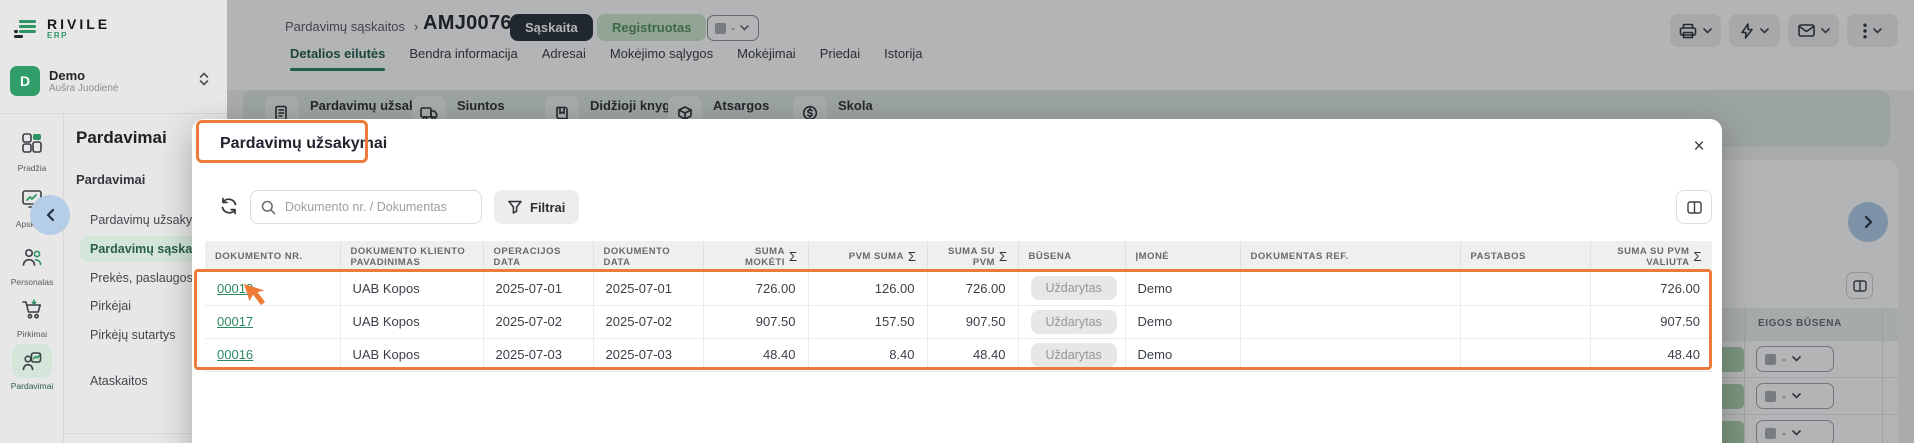  I want to click on tab-istorija: Istorija, so click(903, 53).